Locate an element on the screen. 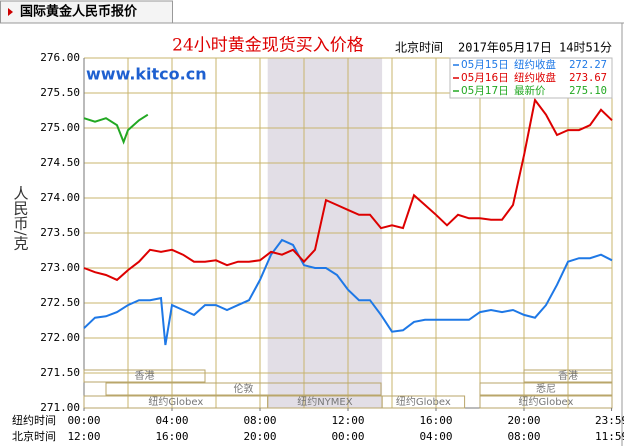 The width and height of the screenshot is (624, 446). y-tick-label: 274.00 is located at coordinates (60, 197).